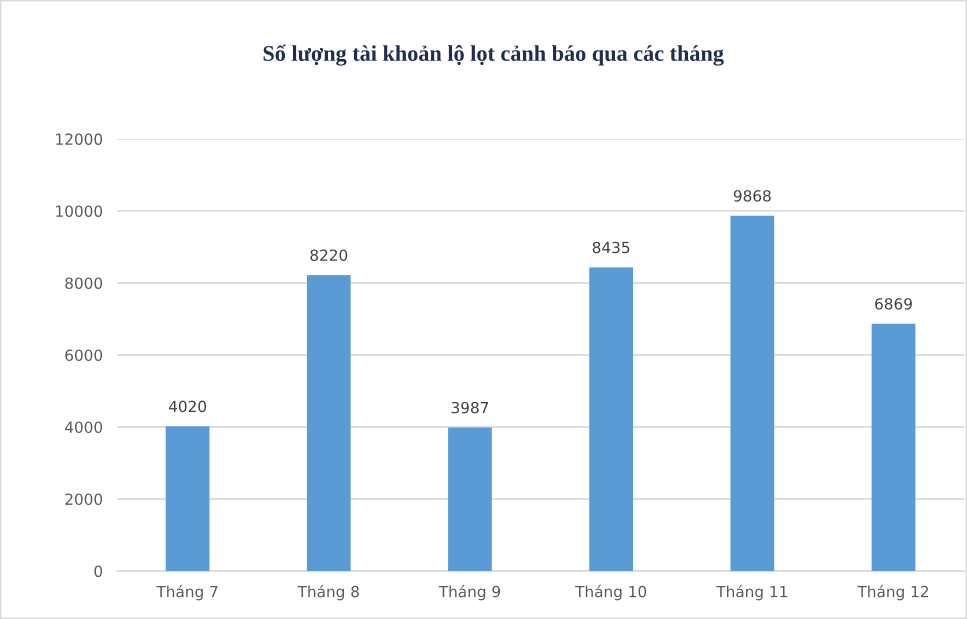  I want to click on data-label: 6869, so click(893, 304).